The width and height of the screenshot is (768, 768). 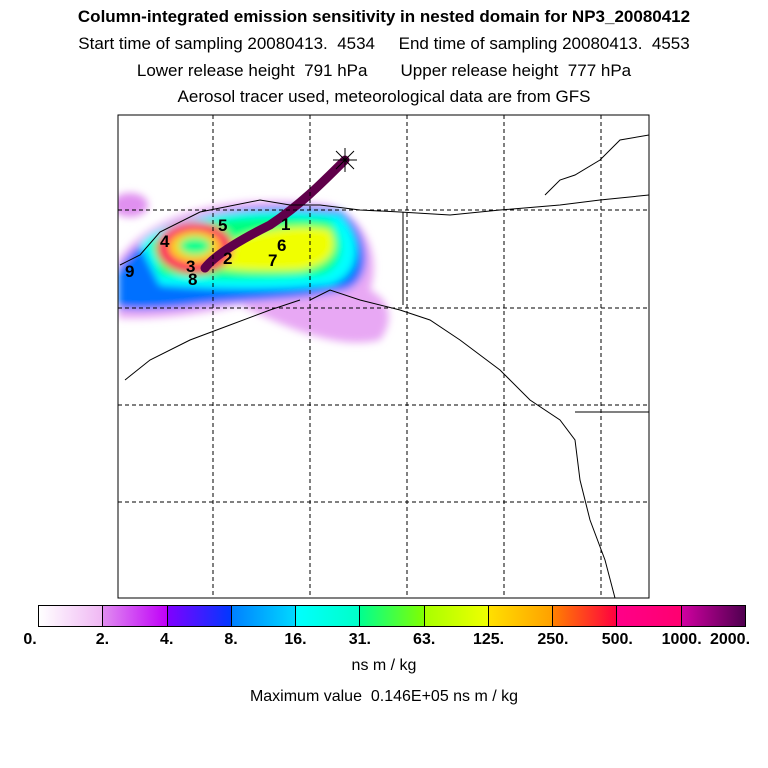 I want to click on colorbar-tick-label: 0., so click(x=30, y=639).